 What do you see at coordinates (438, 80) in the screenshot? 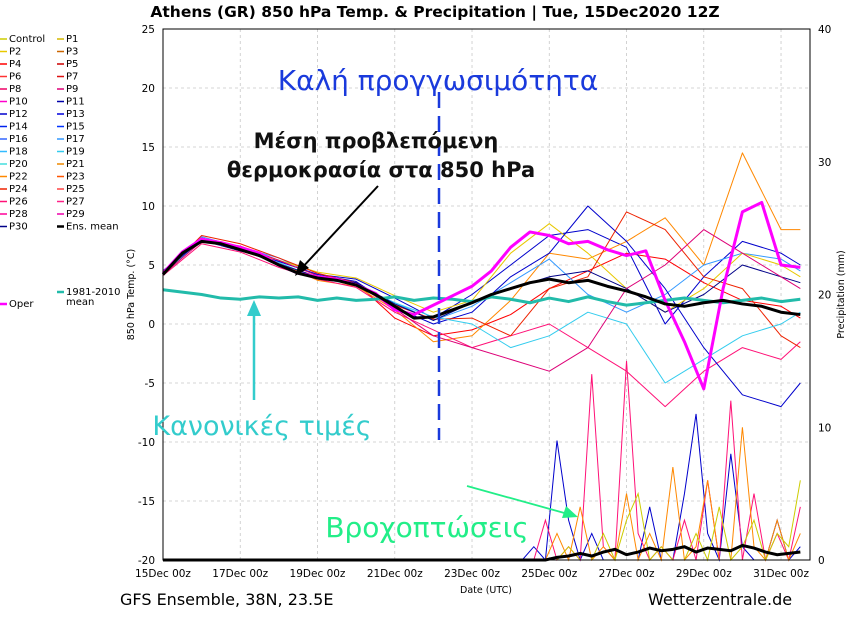
I see `annotation-good-forecast: Καλή προγγωσιμότητα` at bounding box center [438, 80].